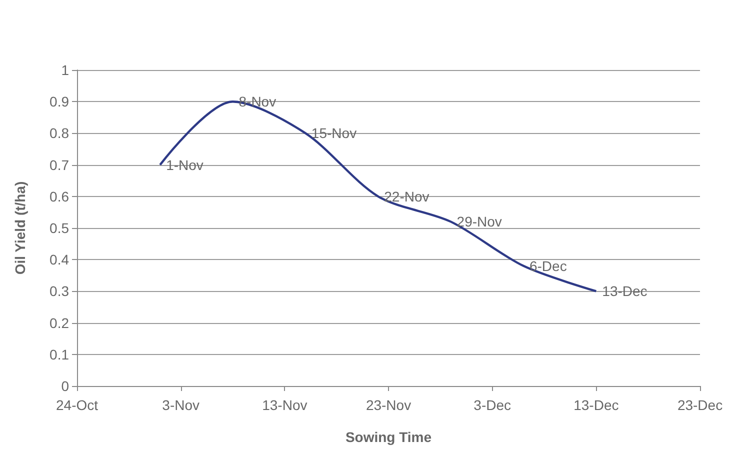 This screenshot has width=736, height=458. What do you see at coordinates (60, 133) in the screenshot?
I see `y-tick-label: 0.8` at bounding box center [60, 133].